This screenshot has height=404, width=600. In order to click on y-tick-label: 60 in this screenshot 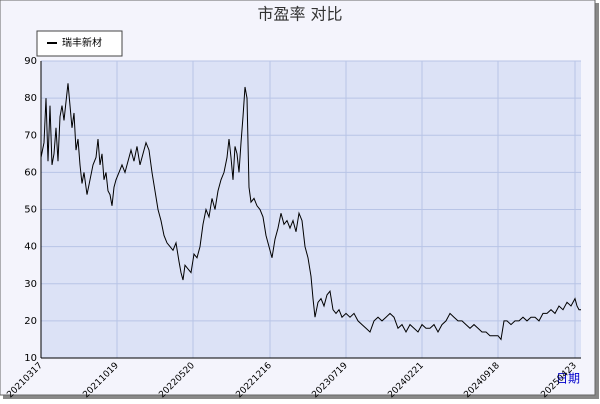, I will do `click(30, 172)`.